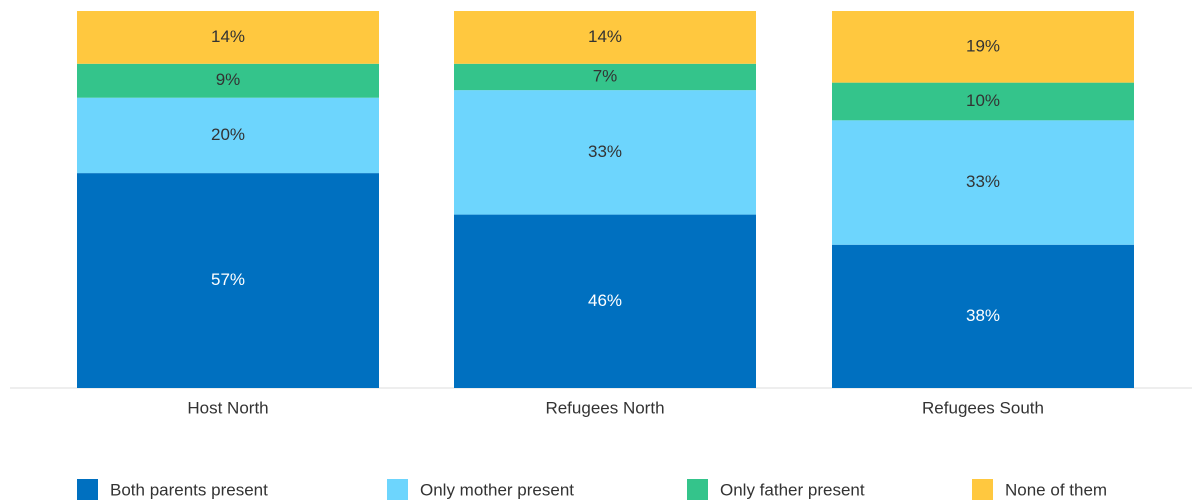  What do you see at coordinates (983, 407) in the screenshot?
I see `x-tick-label: Refugees South` at bounding box center [983, 407].